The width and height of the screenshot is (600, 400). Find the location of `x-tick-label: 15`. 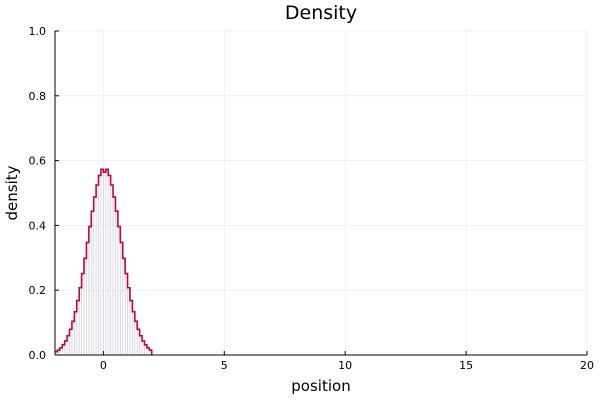

x-tick-label: 15 is located at coordinates (466, 365).